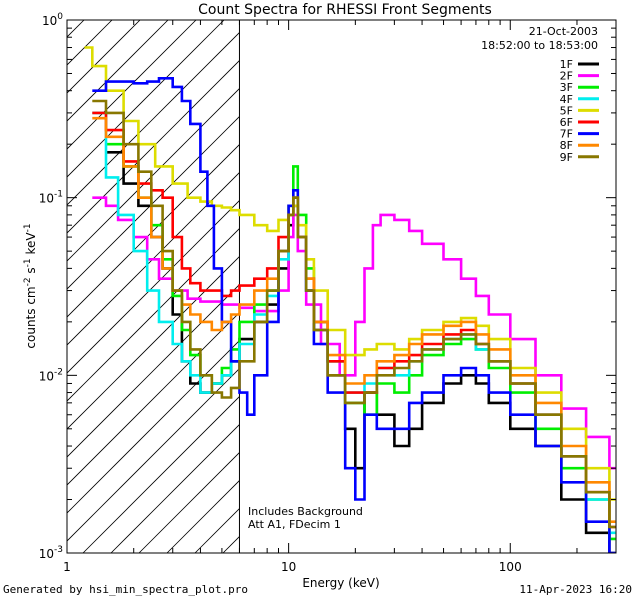 This screenshot has height=600, width=640. What do you see at coordinates (340, 583) in the screenshot?
I see `x-axis-label: Energy (keV)` at bounding box center [340, 583].